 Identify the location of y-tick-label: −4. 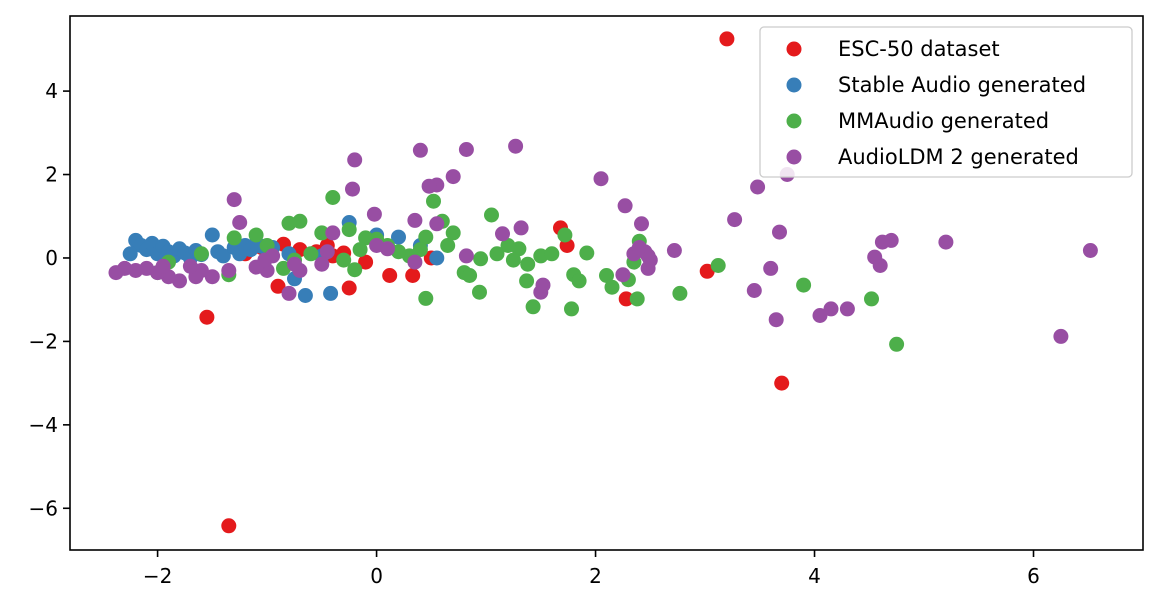
(43, 425).